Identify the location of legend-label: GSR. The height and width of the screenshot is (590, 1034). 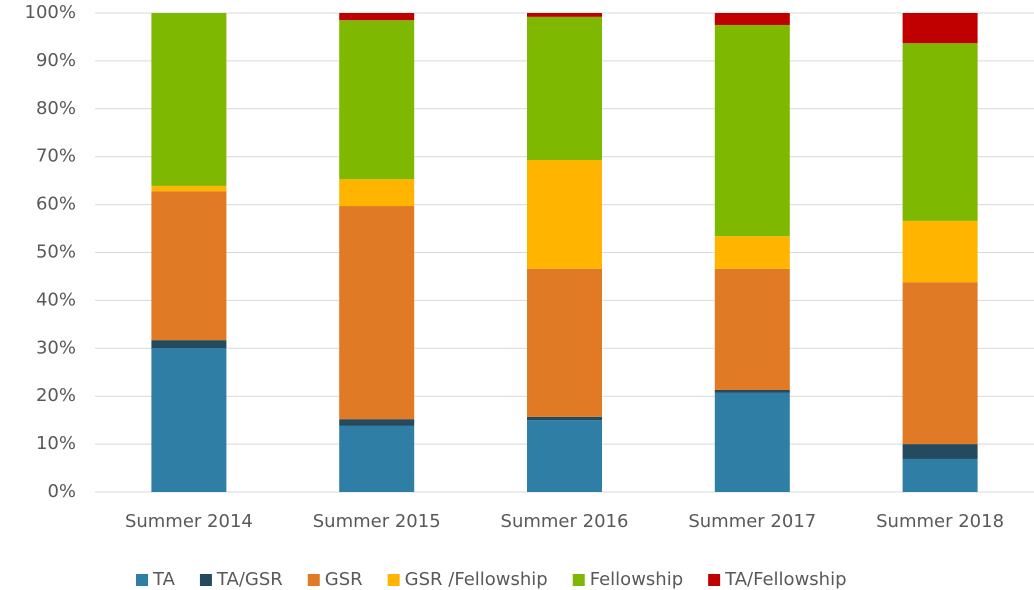
(344, 579).